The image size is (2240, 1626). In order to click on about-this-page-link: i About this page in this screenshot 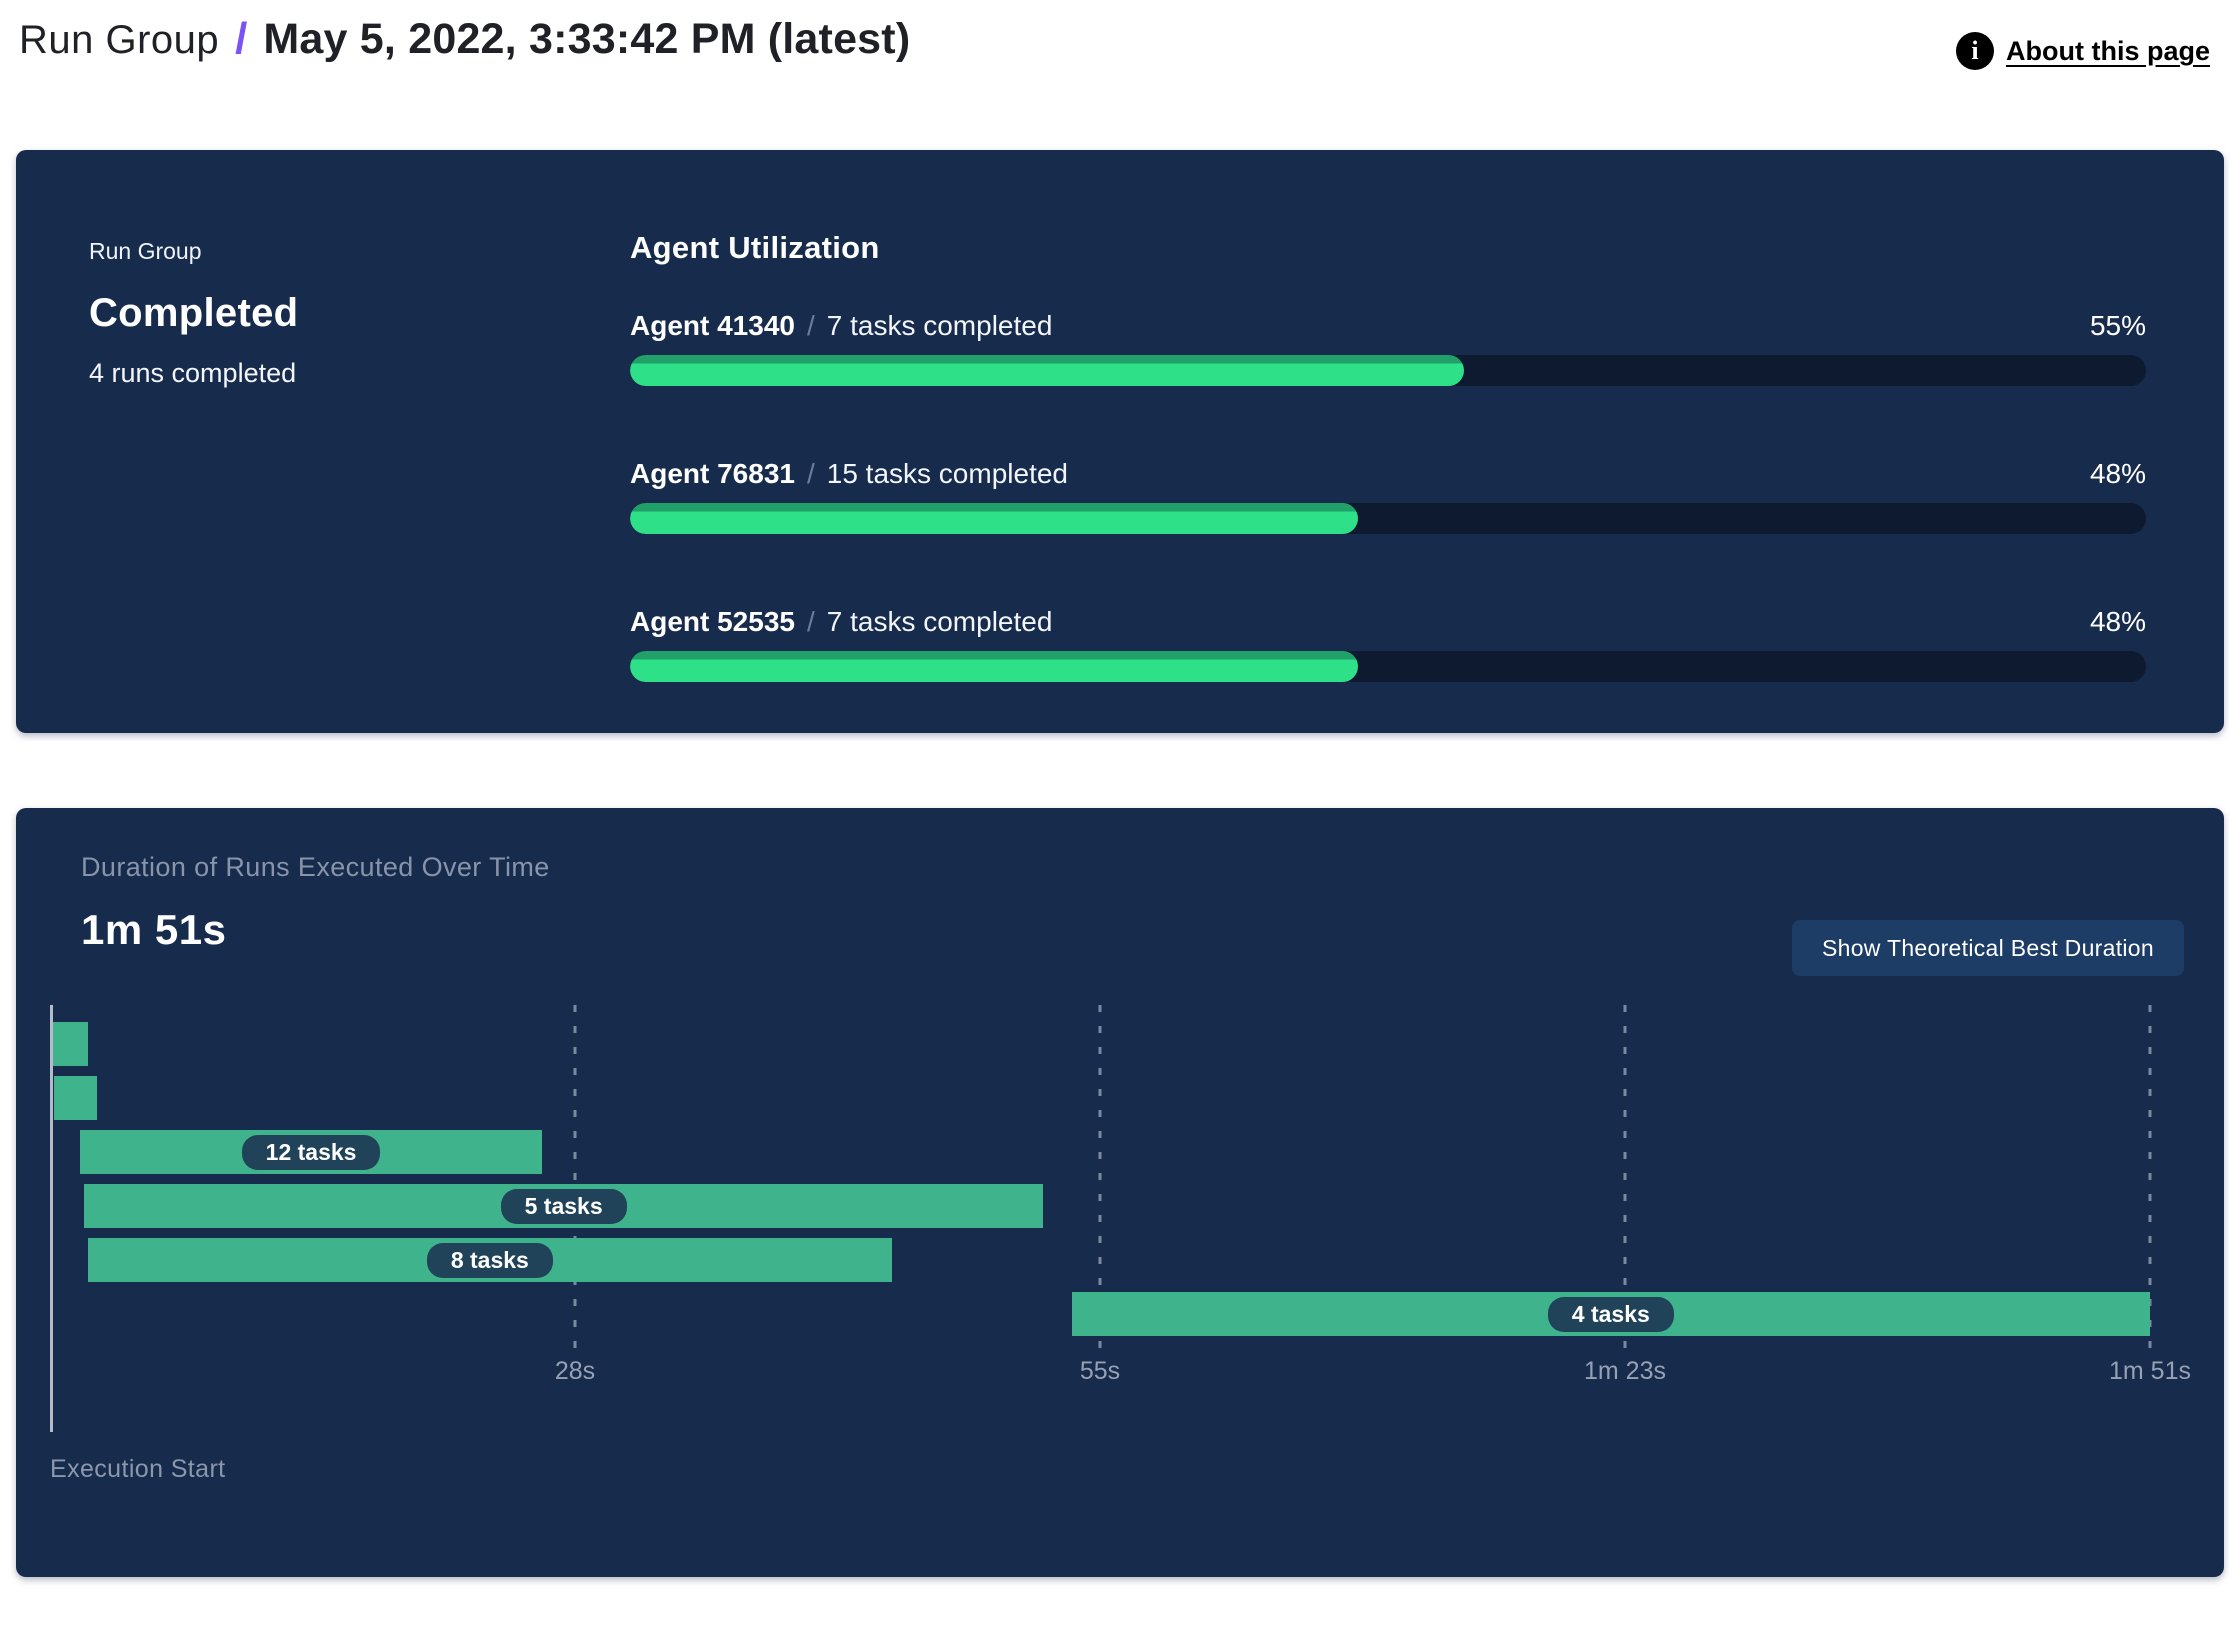, I will do `click(2083, 51)`.